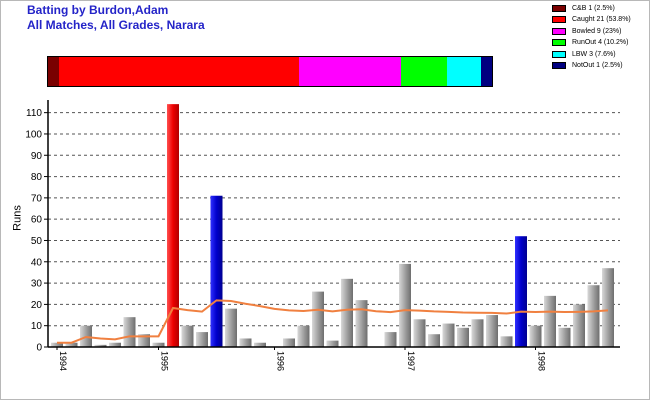 The width and height of the screenshot is (650, 400). I want to click on dismissal-segment-c&b, so click(54, 71).